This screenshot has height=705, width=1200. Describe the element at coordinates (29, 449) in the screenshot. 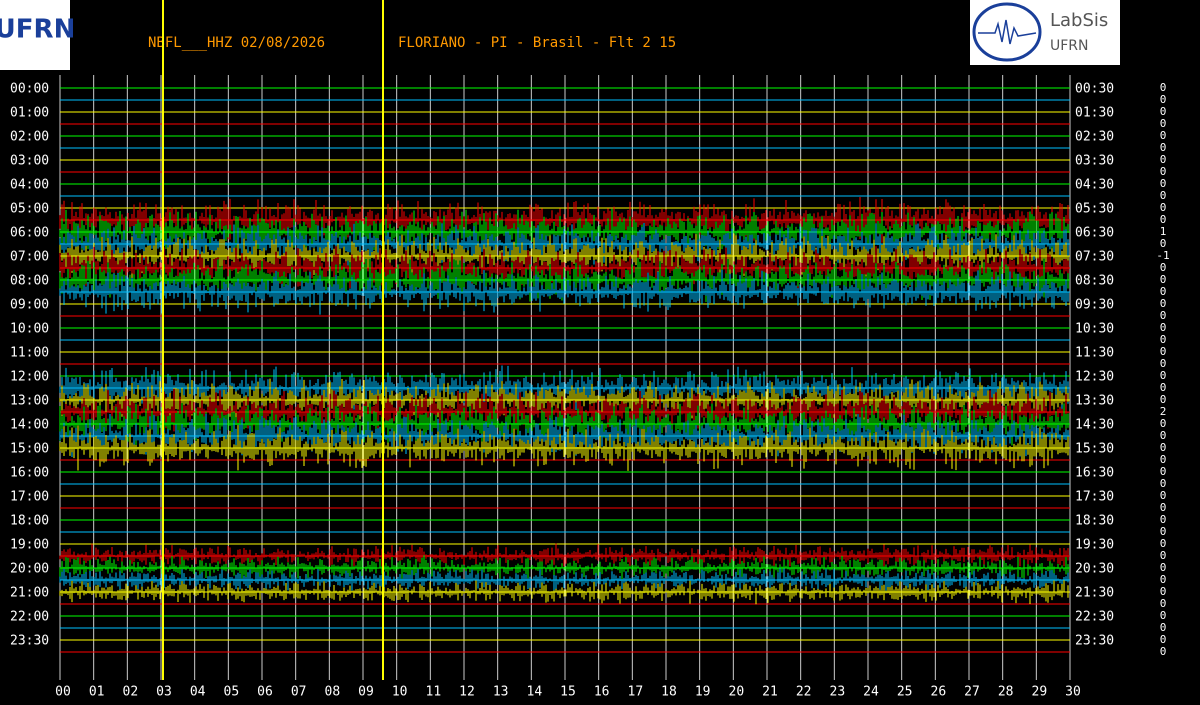

I see `left-time-label: 15:00` at that location.